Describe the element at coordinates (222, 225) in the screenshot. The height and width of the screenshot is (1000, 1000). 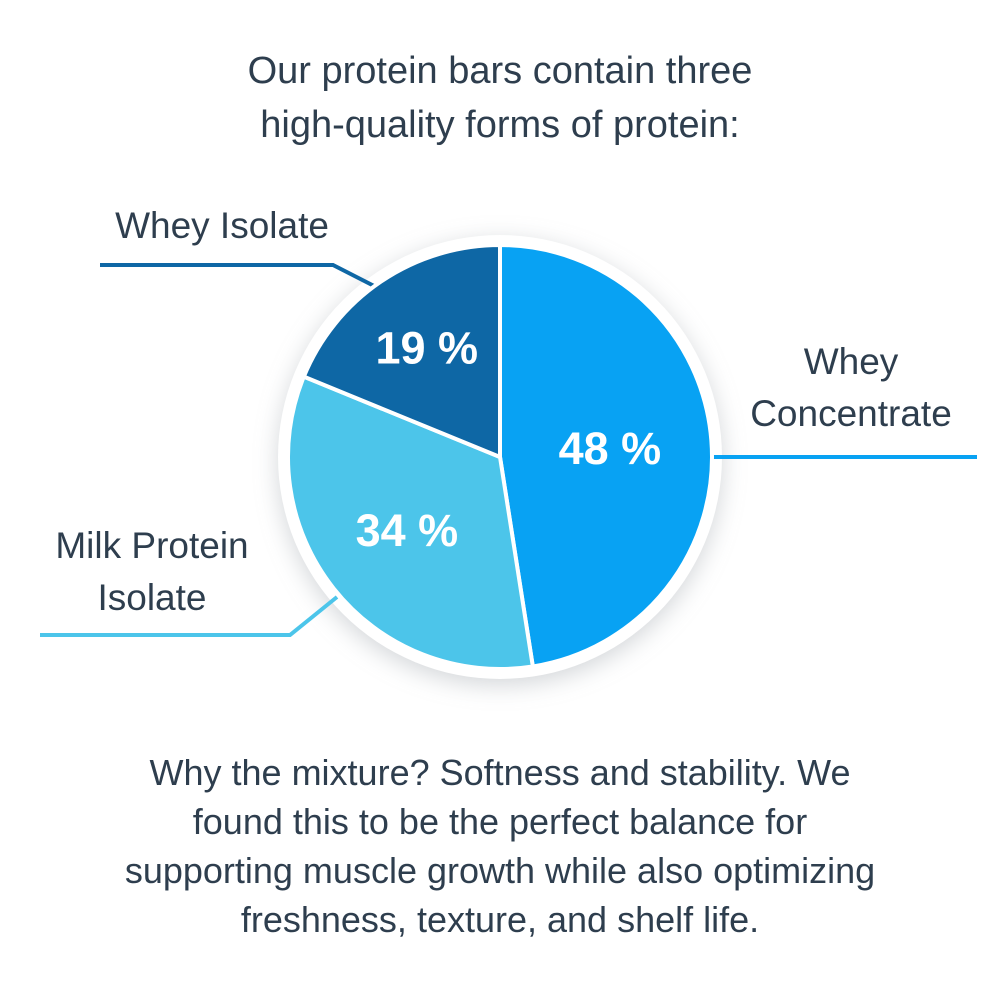
I see `callout-label-whey-isolate: Whey Isolate` at that location.